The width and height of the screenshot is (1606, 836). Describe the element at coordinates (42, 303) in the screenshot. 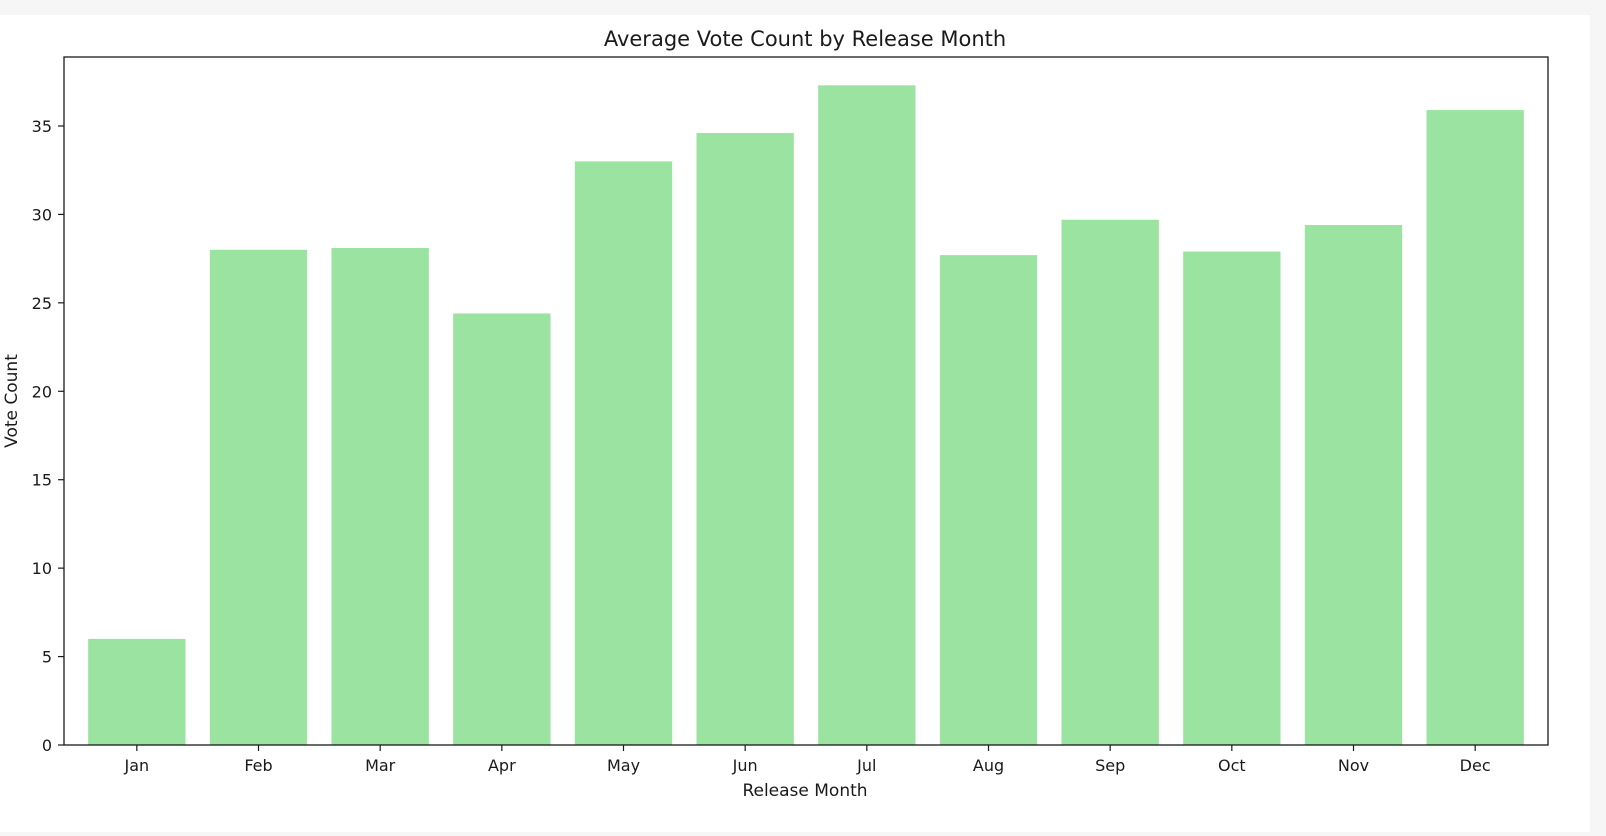

I see `y-tick-label-25: 25` at that location.